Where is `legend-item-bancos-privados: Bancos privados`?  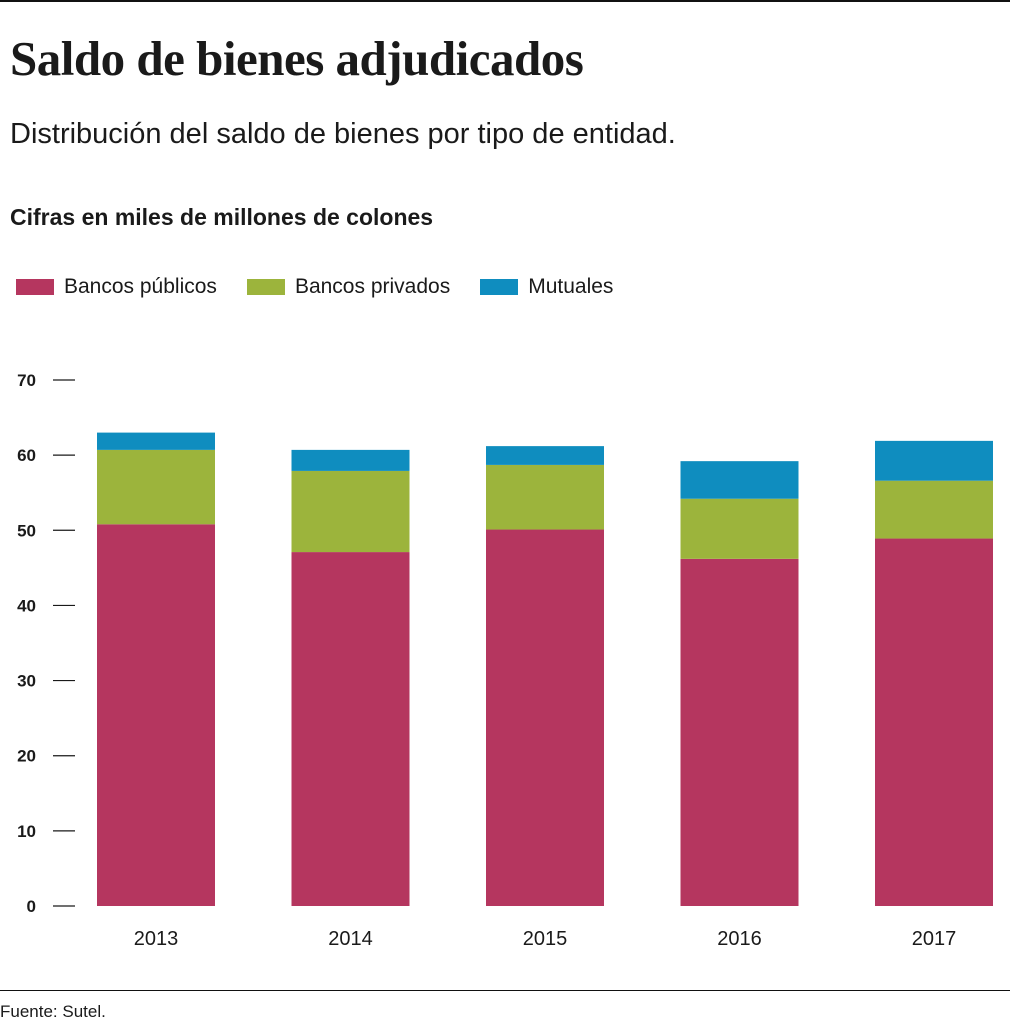 legend-item-bancos-privados: Bancos privados is located at coordinates (348, 287).